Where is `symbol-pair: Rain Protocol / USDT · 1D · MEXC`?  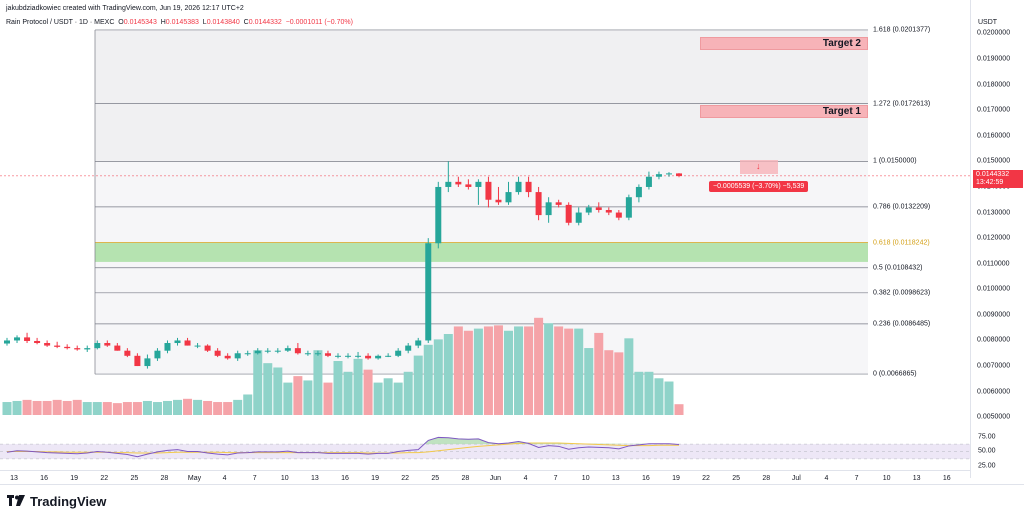
symbol-pair: Rain Protocol / USDT · 1D · MEXC is located at coordinates (60, 22).